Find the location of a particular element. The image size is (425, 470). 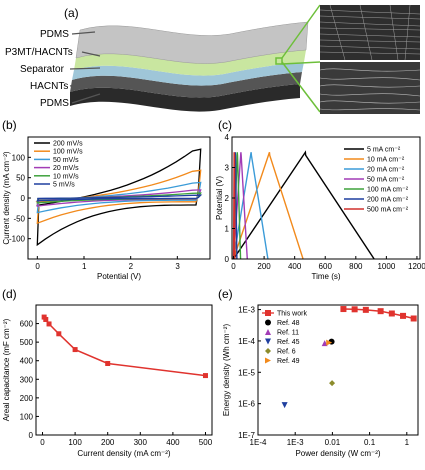

x-tick-label: 500 is located at coordinates (206, 442).